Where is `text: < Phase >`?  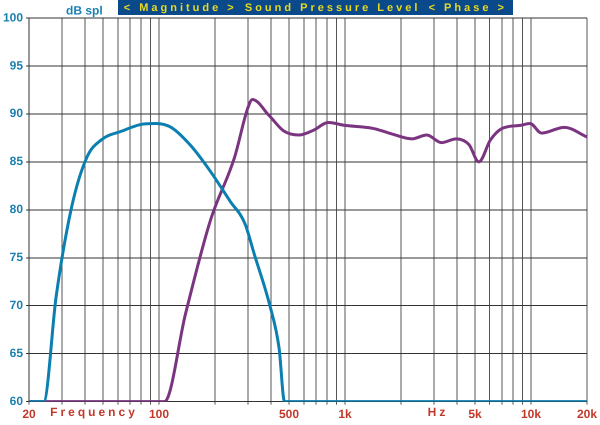 text: < Phase > is located at coordinates (467, 8).